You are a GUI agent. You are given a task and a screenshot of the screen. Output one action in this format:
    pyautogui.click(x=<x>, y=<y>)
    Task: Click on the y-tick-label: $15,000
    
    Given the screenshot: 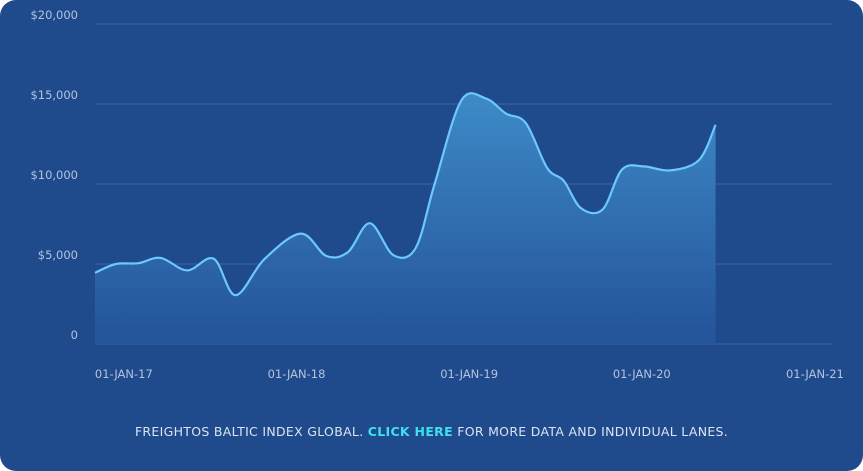 What is the action you would take?
    pyautogui.click(x=54, y=95)
    